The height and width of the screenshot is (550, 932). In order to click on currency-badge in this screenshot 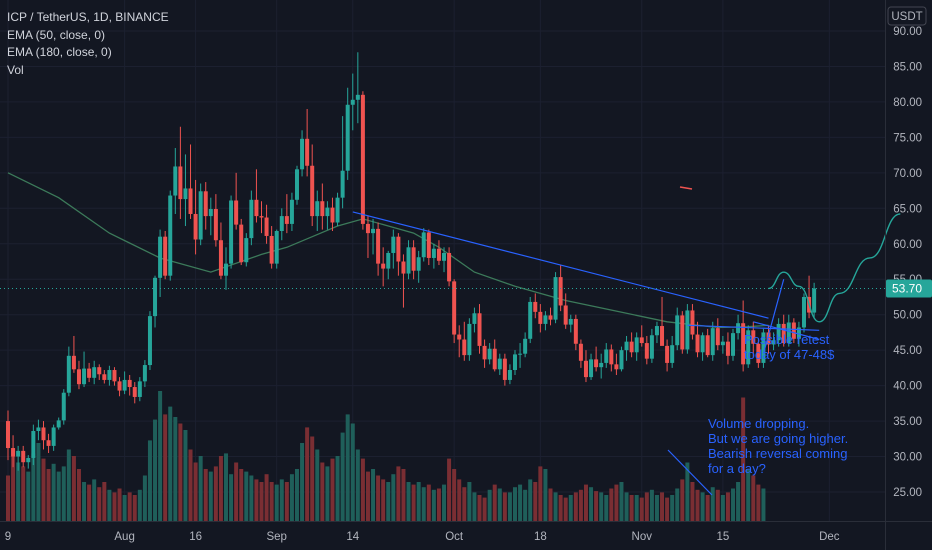, I will do `click(907, 16)`.